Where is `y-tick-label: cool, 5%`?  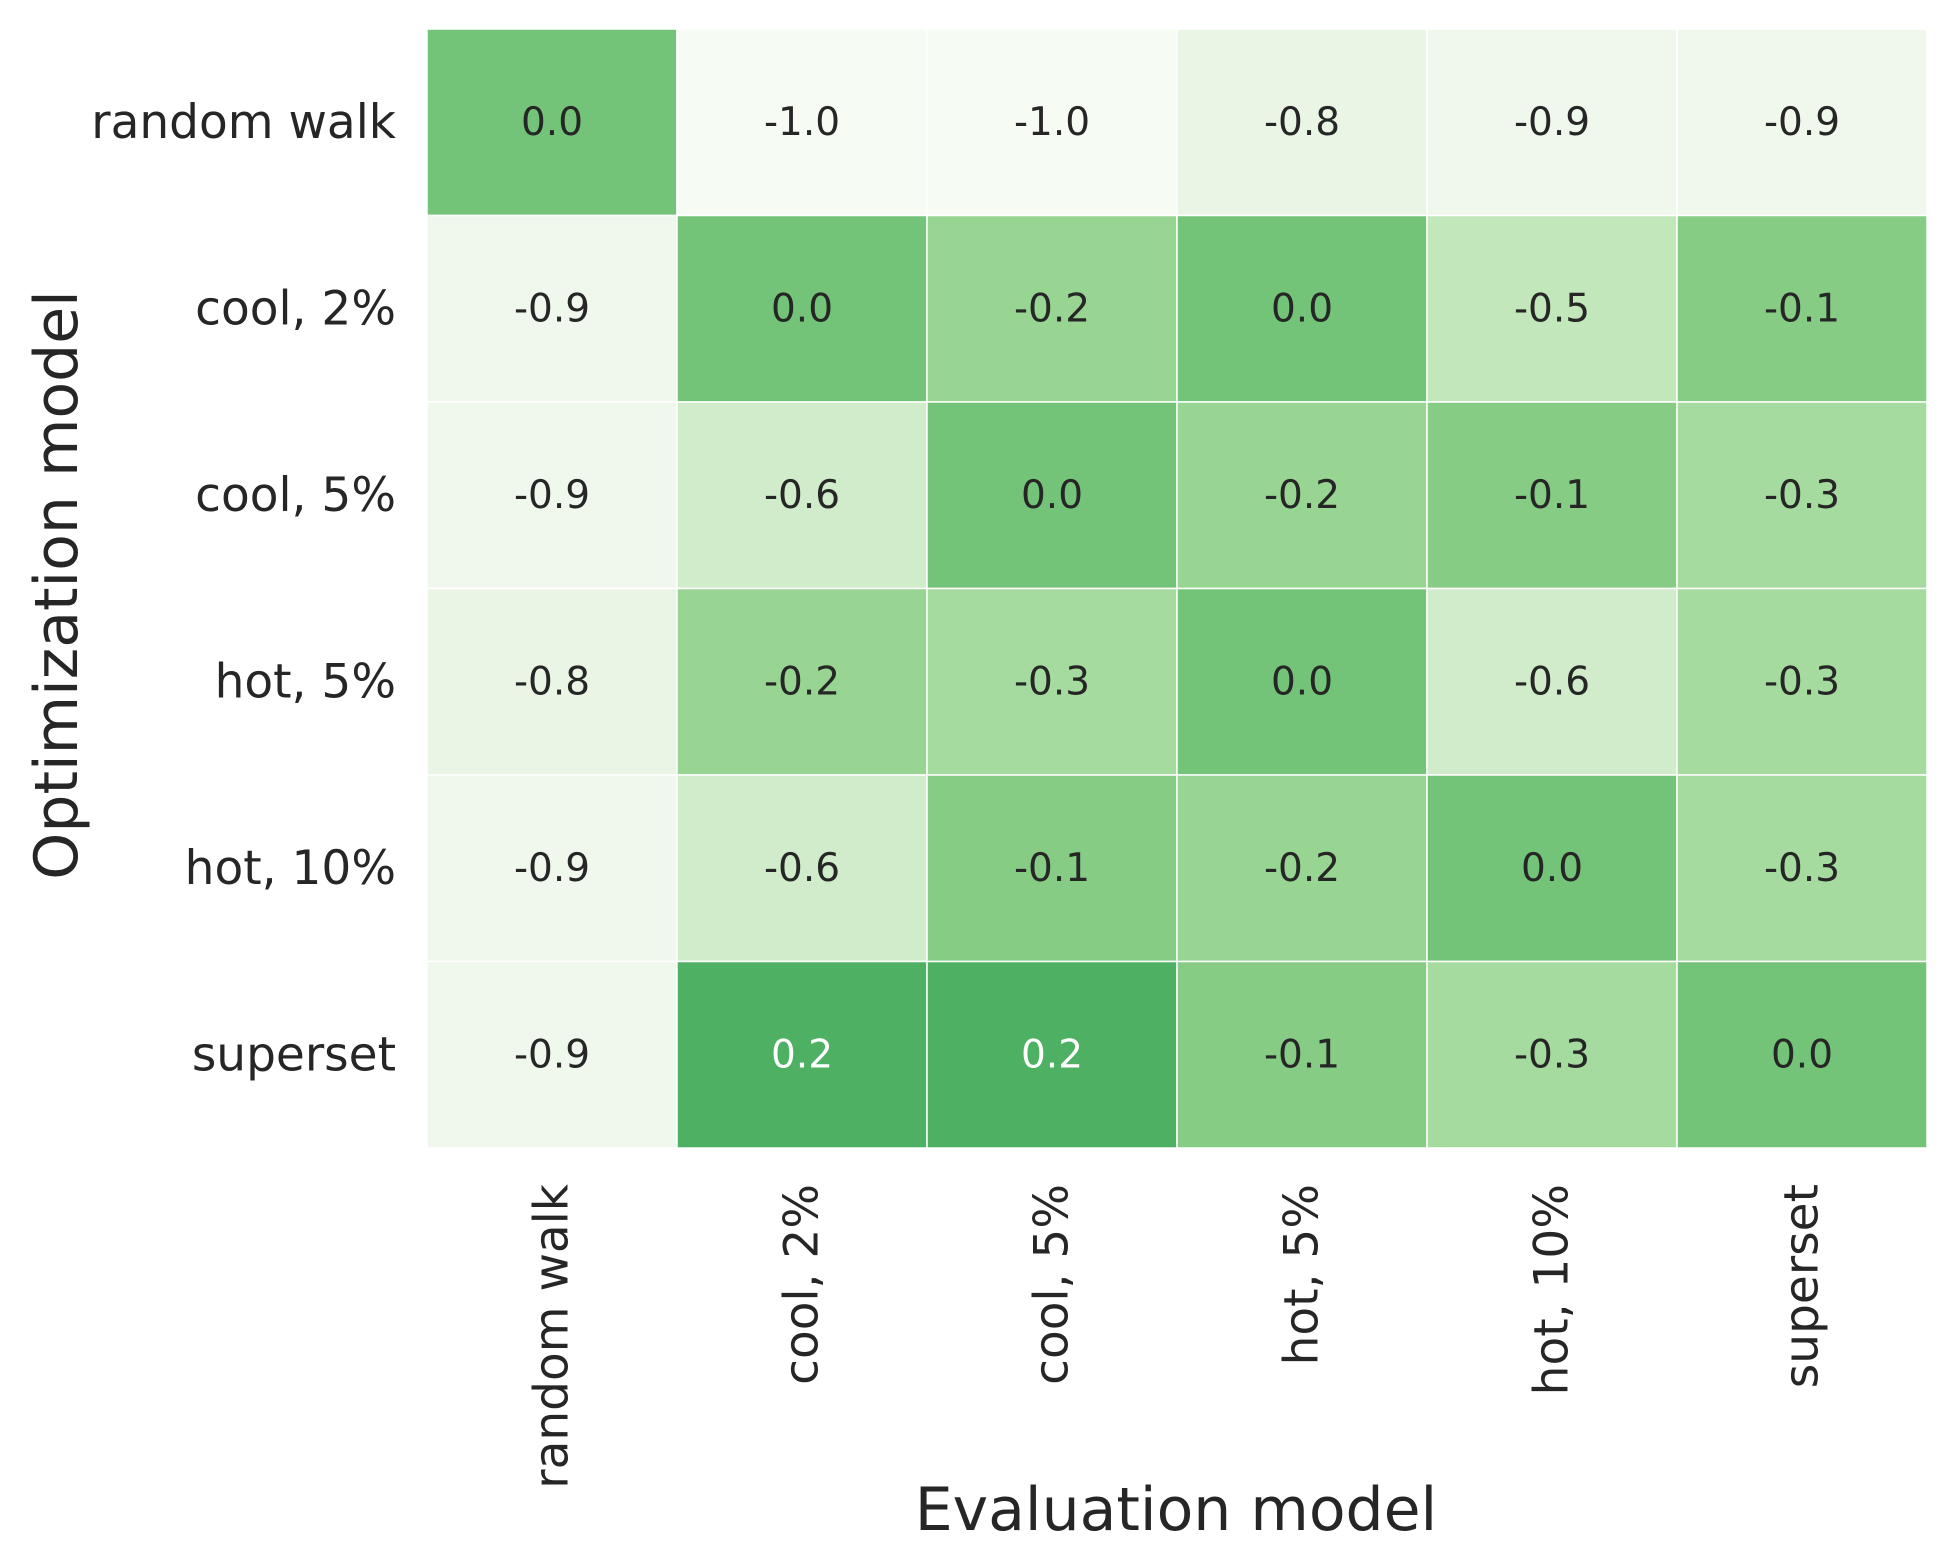 y-tick-label: cool, 5% is located at coordinates (295, 495).